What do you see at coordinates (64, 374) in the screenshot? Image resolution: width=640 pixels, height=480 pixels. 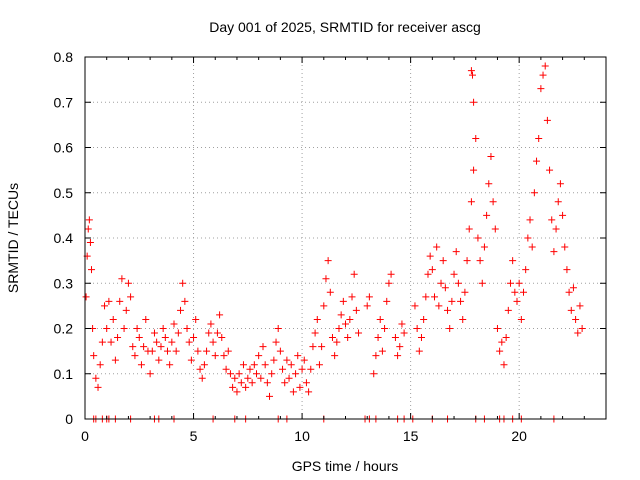 I see `y-tick-label: 0.1` at bounding box center [64, 374].